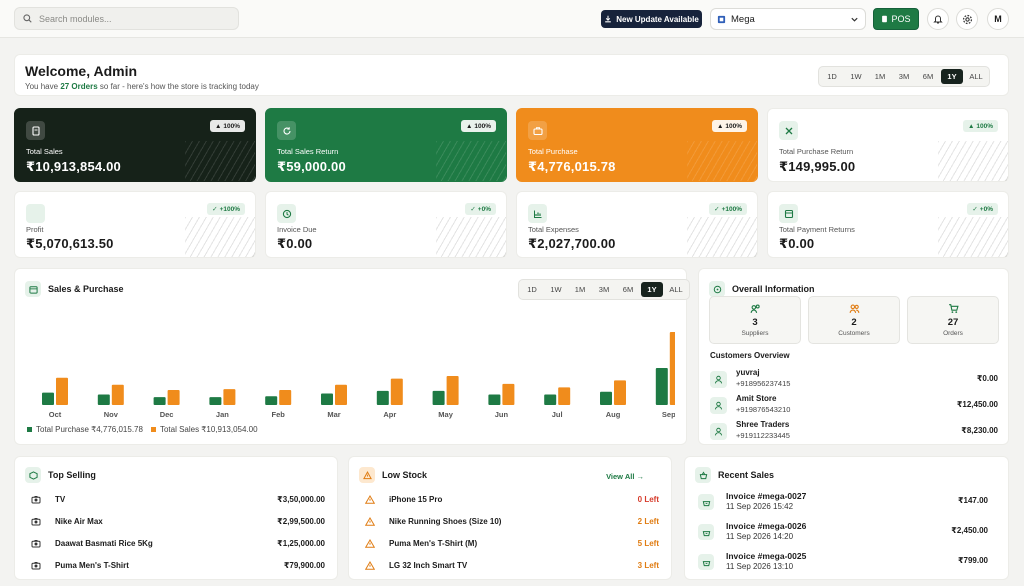  Describe the element at coordinates (888, 224) in the screenshot. I see `stat-card-total-payment-returns: ✓ +0% Total Payment Returns ₹0.00` at that location.